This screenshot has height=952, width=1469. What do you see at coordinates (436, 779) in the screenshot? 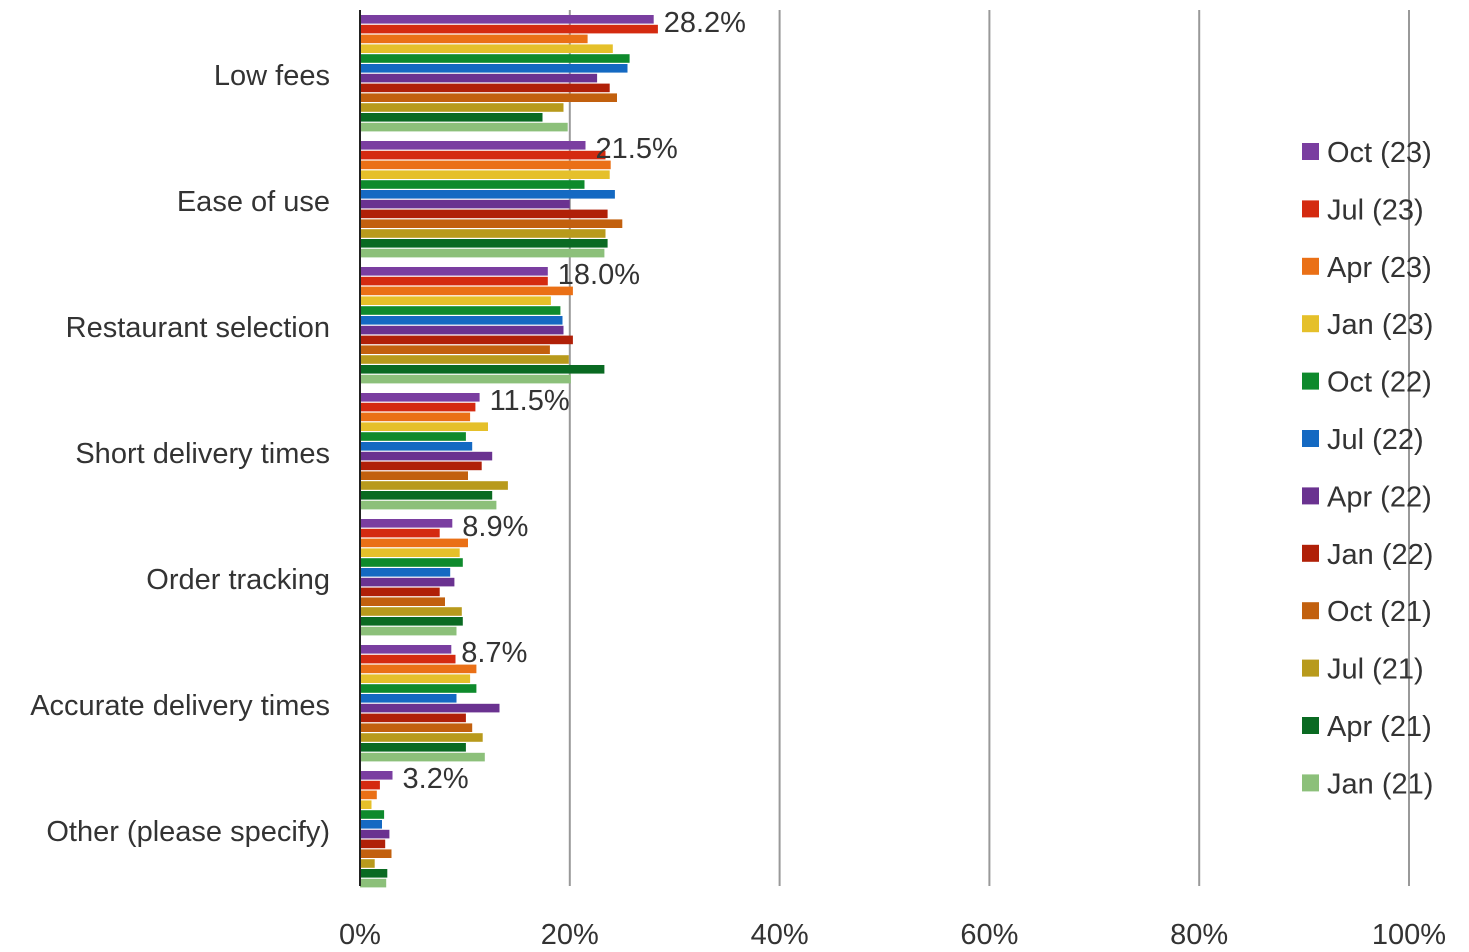
I see `data-label: 3.2%` at bounding box center [436, 779].